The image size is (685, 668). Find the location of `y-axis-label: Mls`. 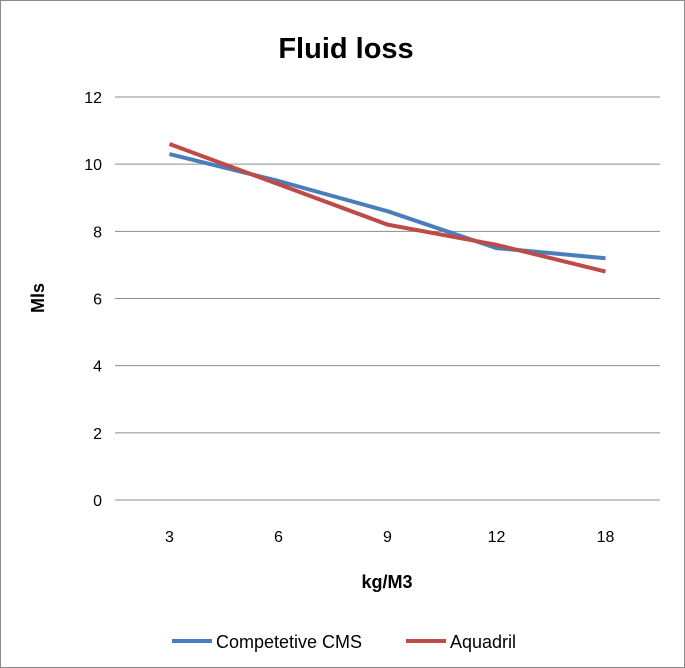

y-axis-label: Mls is located at coordinates (38, 298).